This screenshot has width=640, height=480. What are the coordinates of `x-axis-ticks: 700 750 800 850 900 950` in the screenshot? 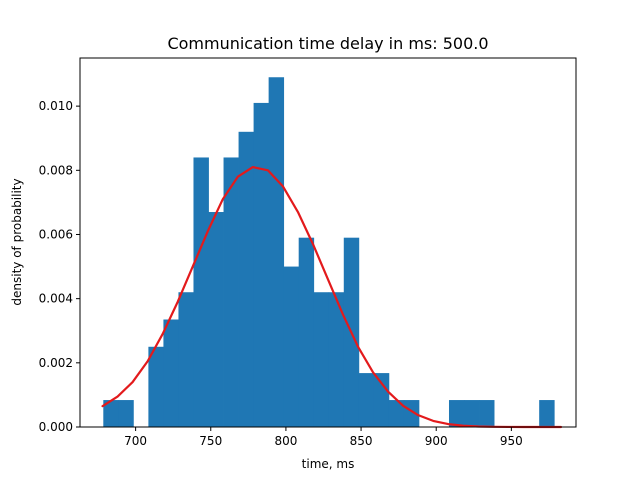 It's located at (323, 437).